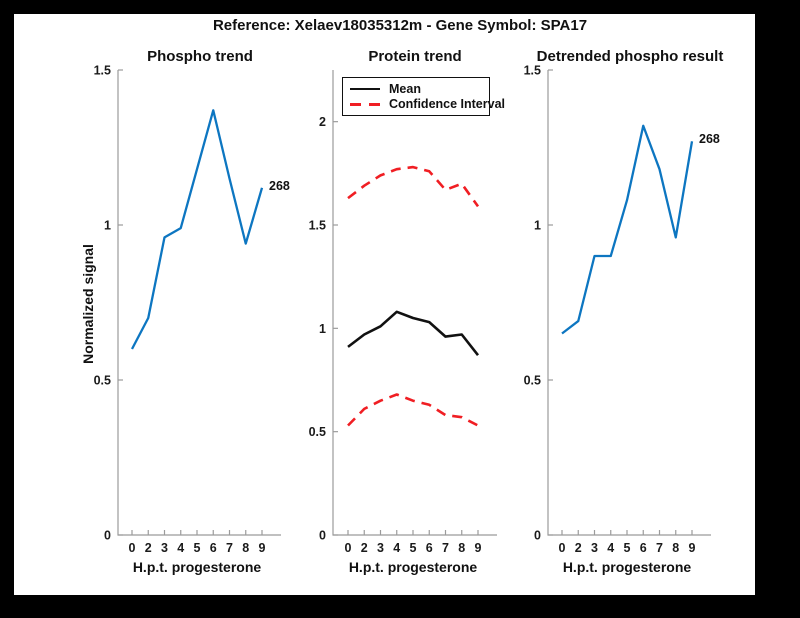 The image size is (800, 618). I want to click on x-axis-label-phospho: H.p.t. progesterone, so click(197, 567).